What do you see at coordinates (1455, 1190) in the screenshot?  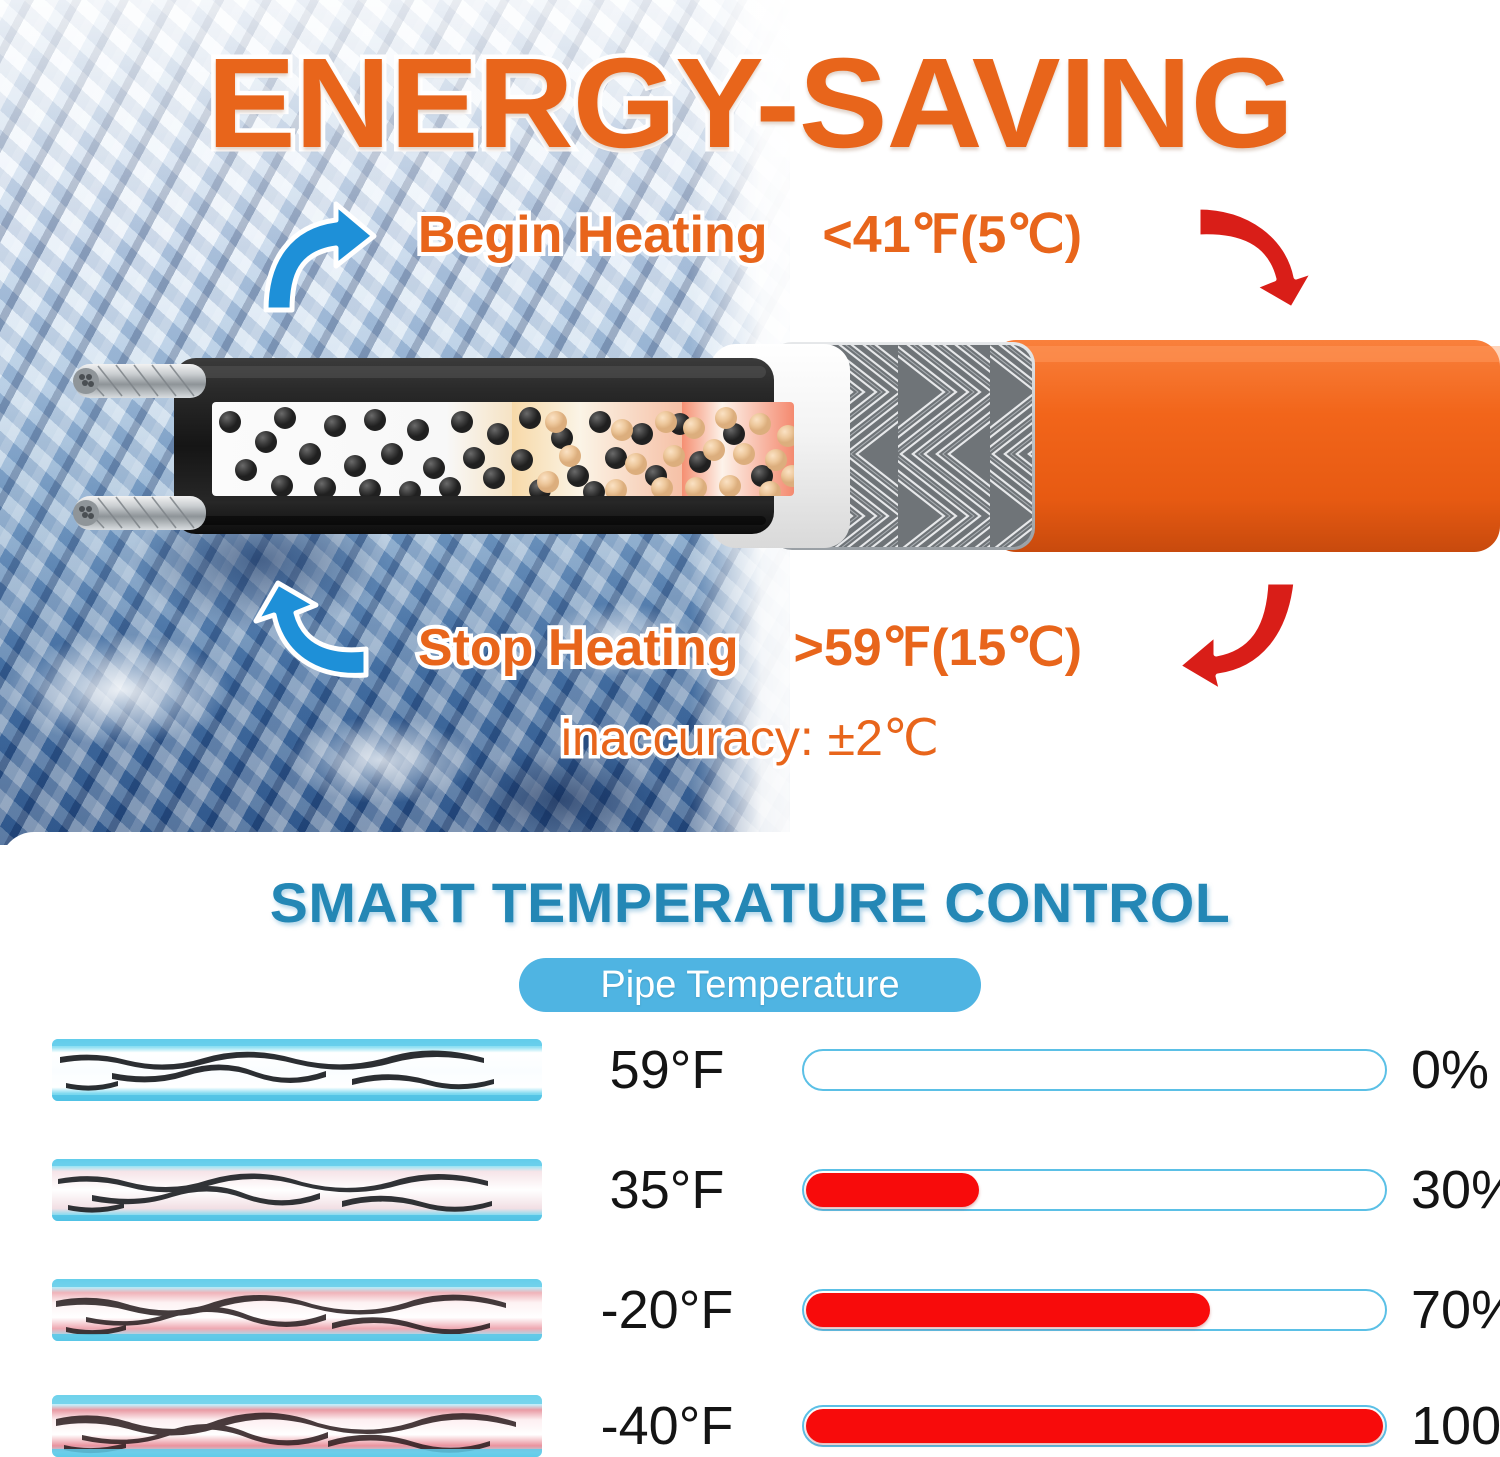 I see `row-percent: 30%` at bounding box center [1455, 1190].